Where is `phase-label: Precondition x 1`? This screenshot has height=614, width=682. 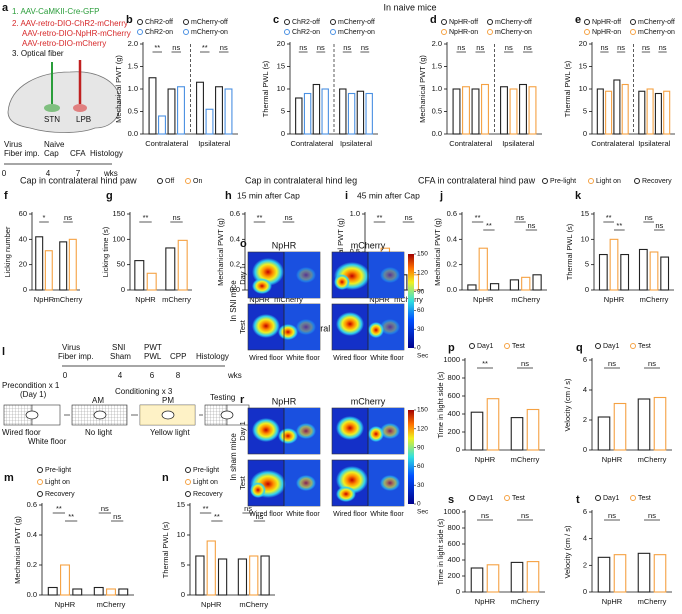
phase-label: Precondition x 1 is located at coordinates (31, 385).